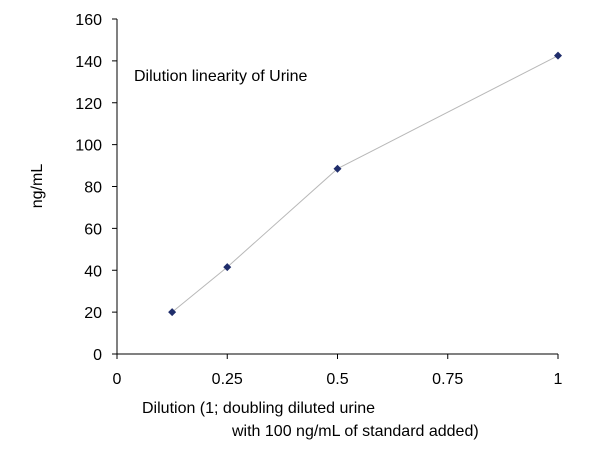 Image resolution: width=600 pixels, height=450 pixels. I want to click on x-tick-label: 0.5, so click(337, 379).